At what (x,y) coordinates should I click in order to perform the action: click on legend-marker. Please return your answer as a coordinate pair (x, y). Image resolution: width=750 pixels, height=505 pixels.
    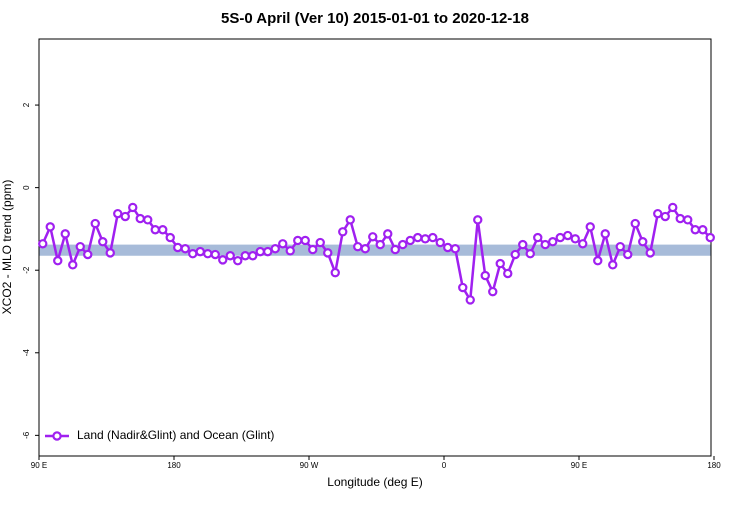
    Looking at the image, I should click on (57, 436).